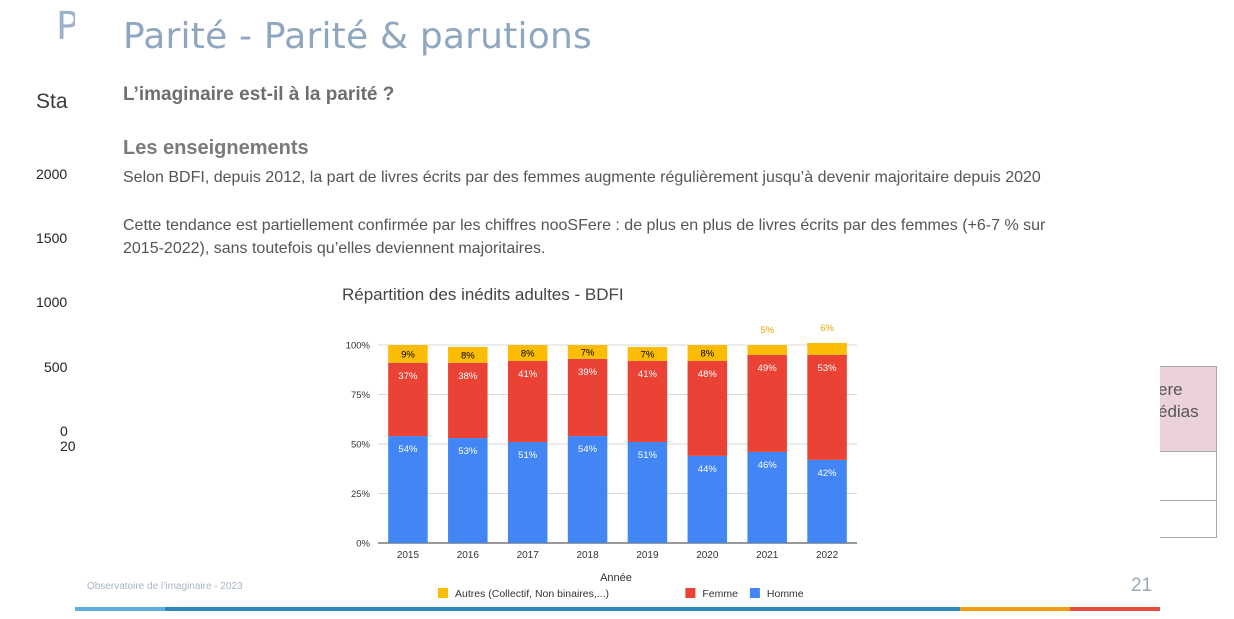 This screenshot has height=619, width=1234. I want to click on data-label: 49%, so click(768, 368).